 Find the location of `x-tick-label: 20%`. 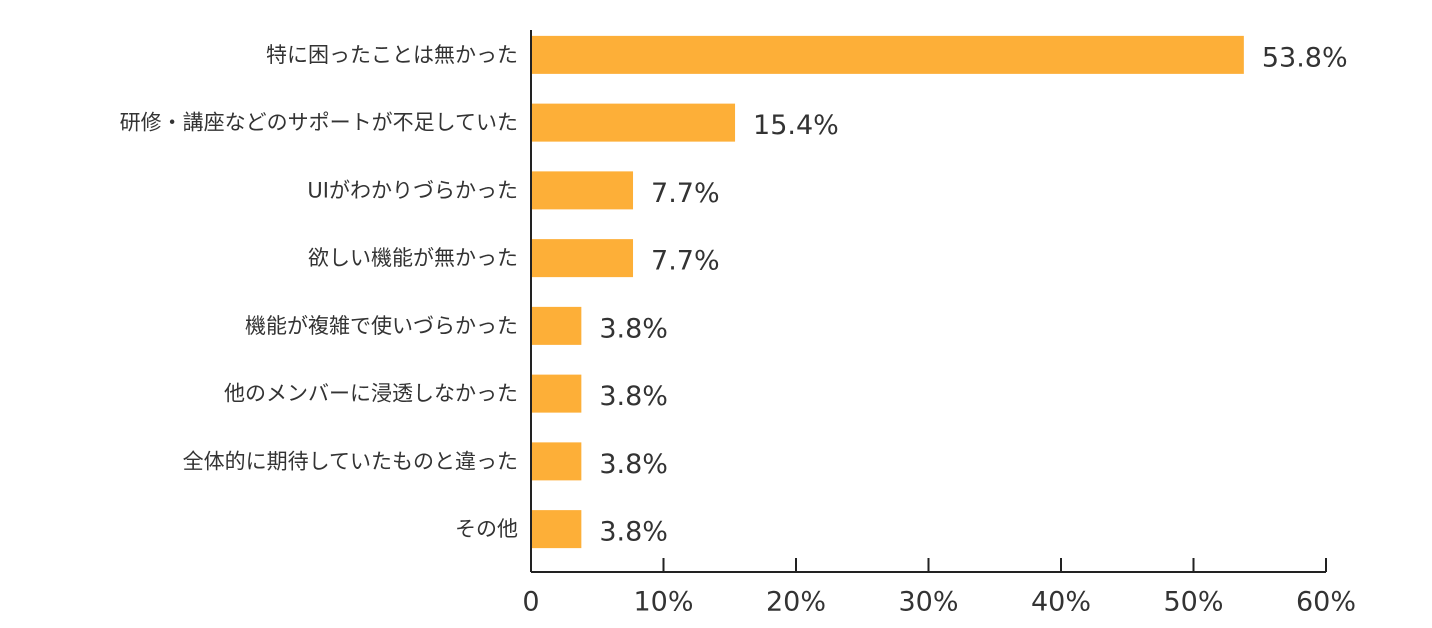

x-tick-label: 20% is located at coordinates (796, 602).